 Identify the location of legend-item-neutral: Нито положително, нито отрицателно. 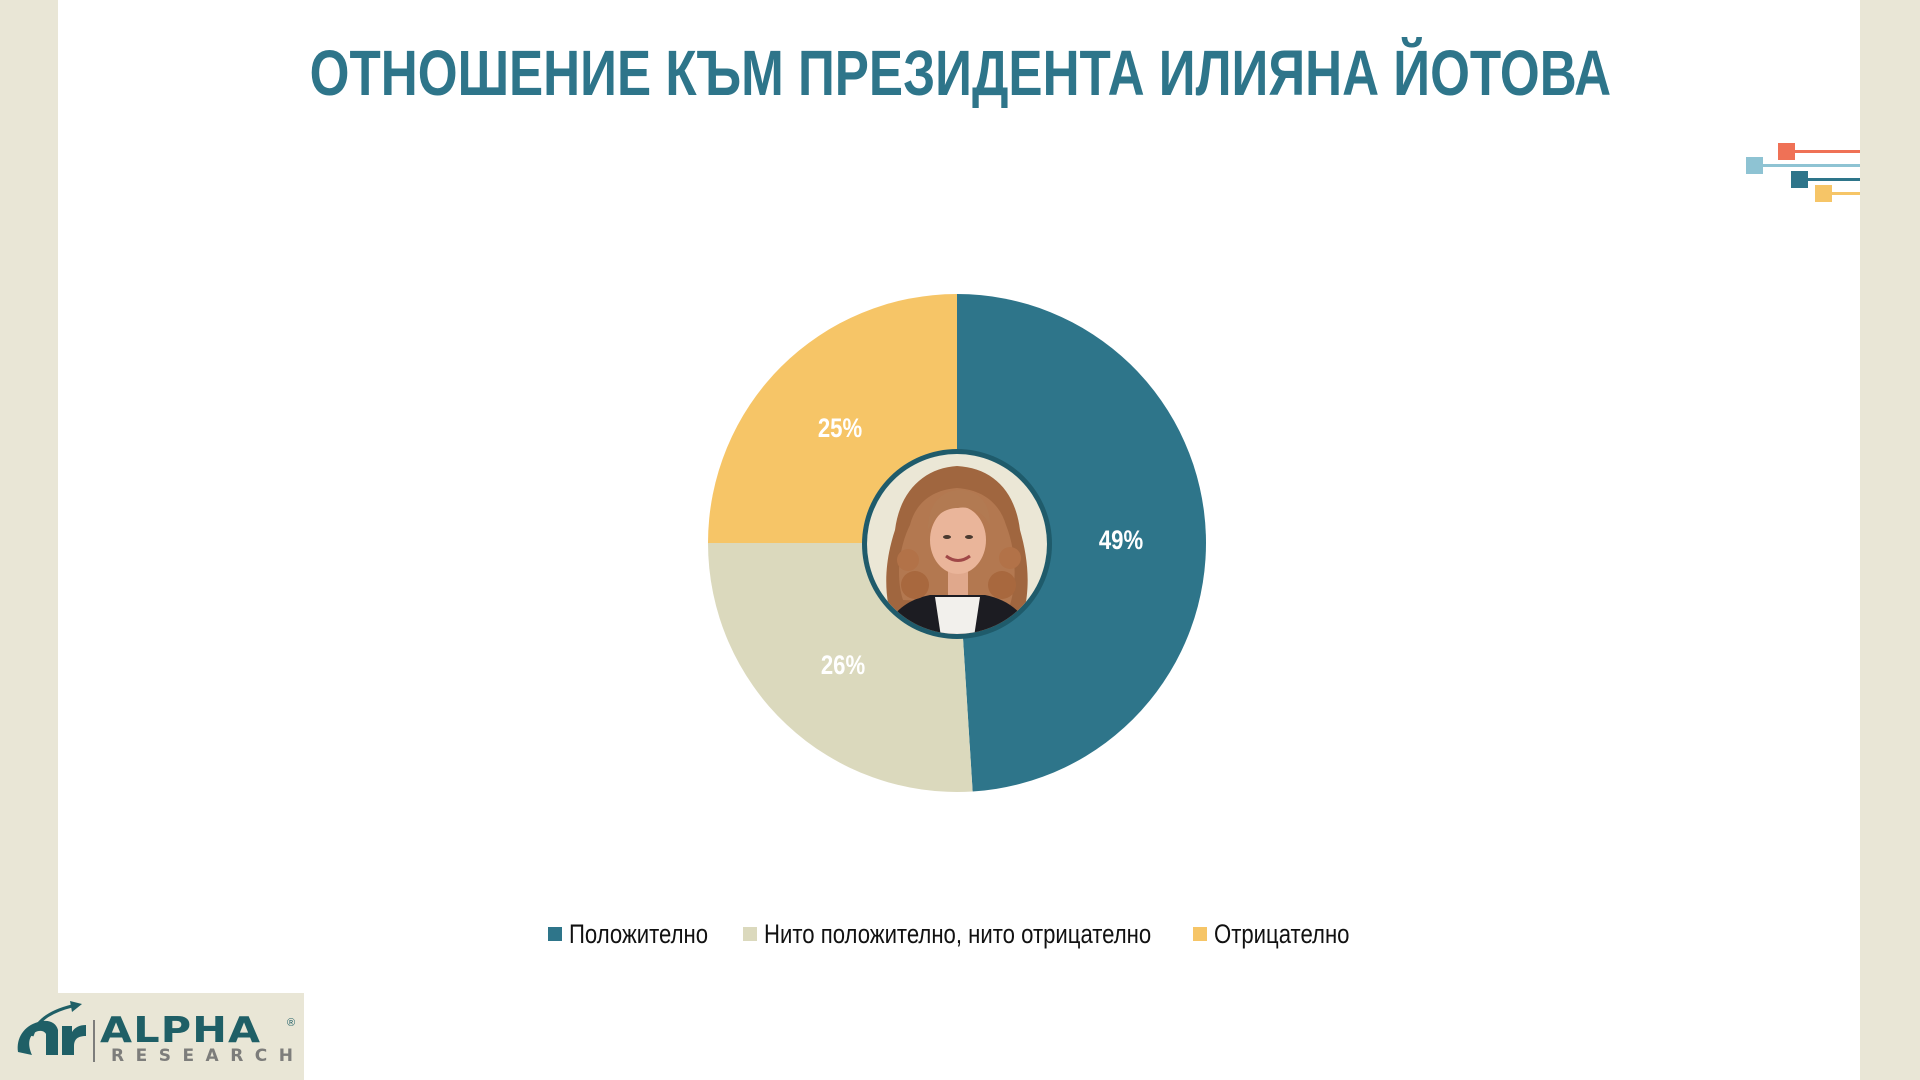
(989, 934).